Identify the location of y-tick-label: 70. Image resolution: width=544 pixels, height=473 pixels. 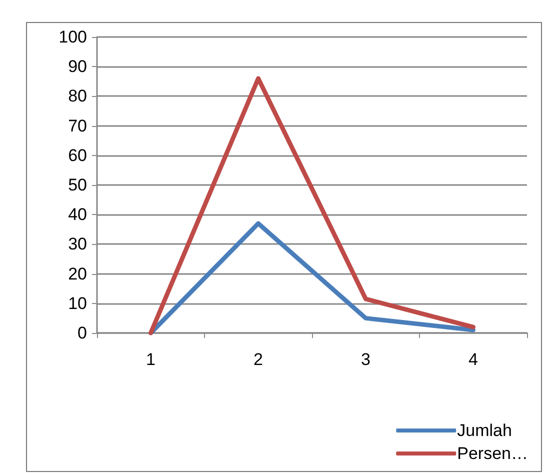
(77, 126).